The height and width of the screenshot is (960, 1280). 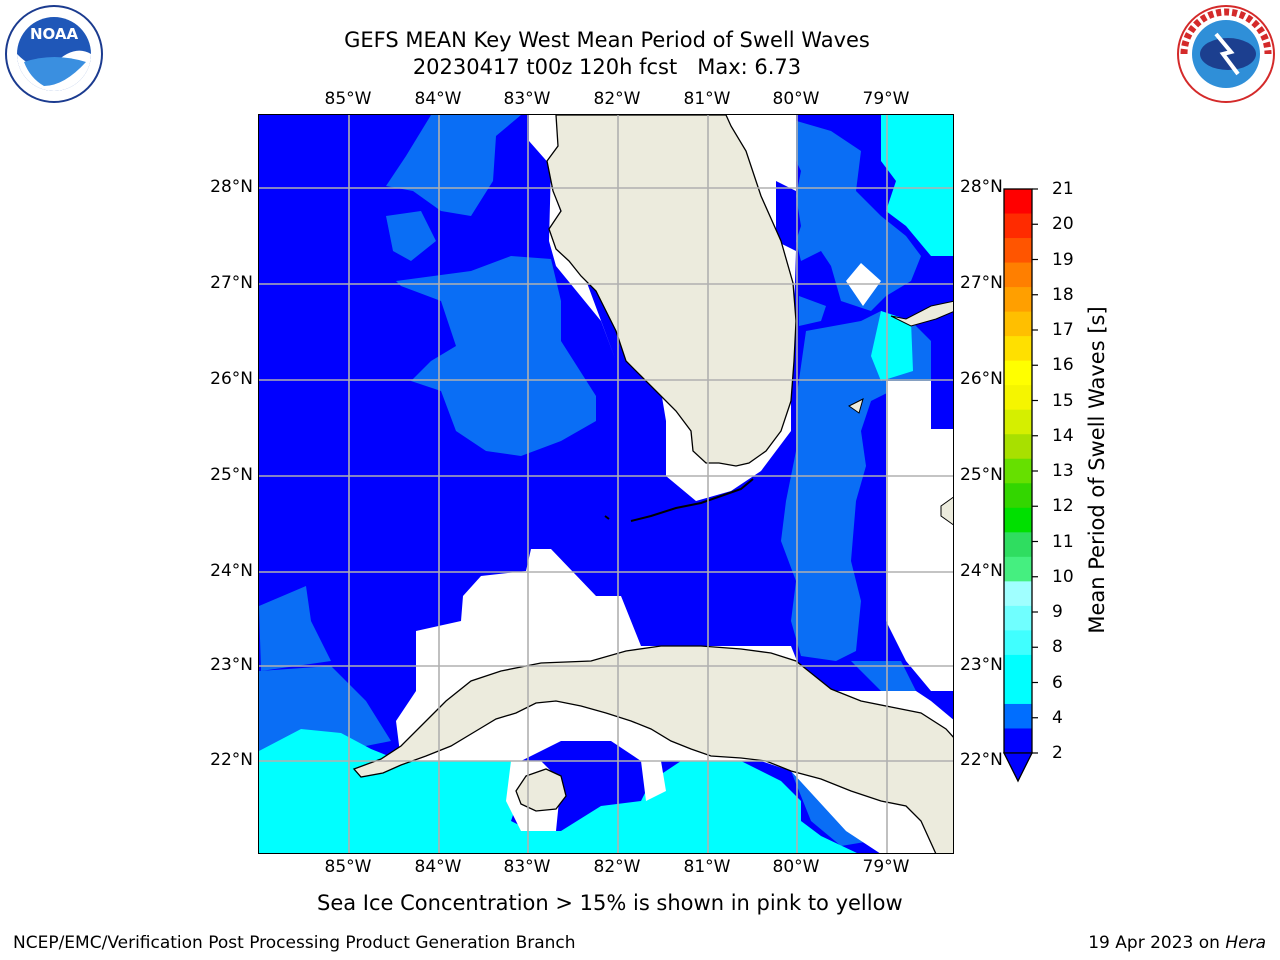 What do you see at coordinates (1063, 330) in the screenshot?
I see `colorbar-tick-label: 17` at bounding box center [1063, 330].